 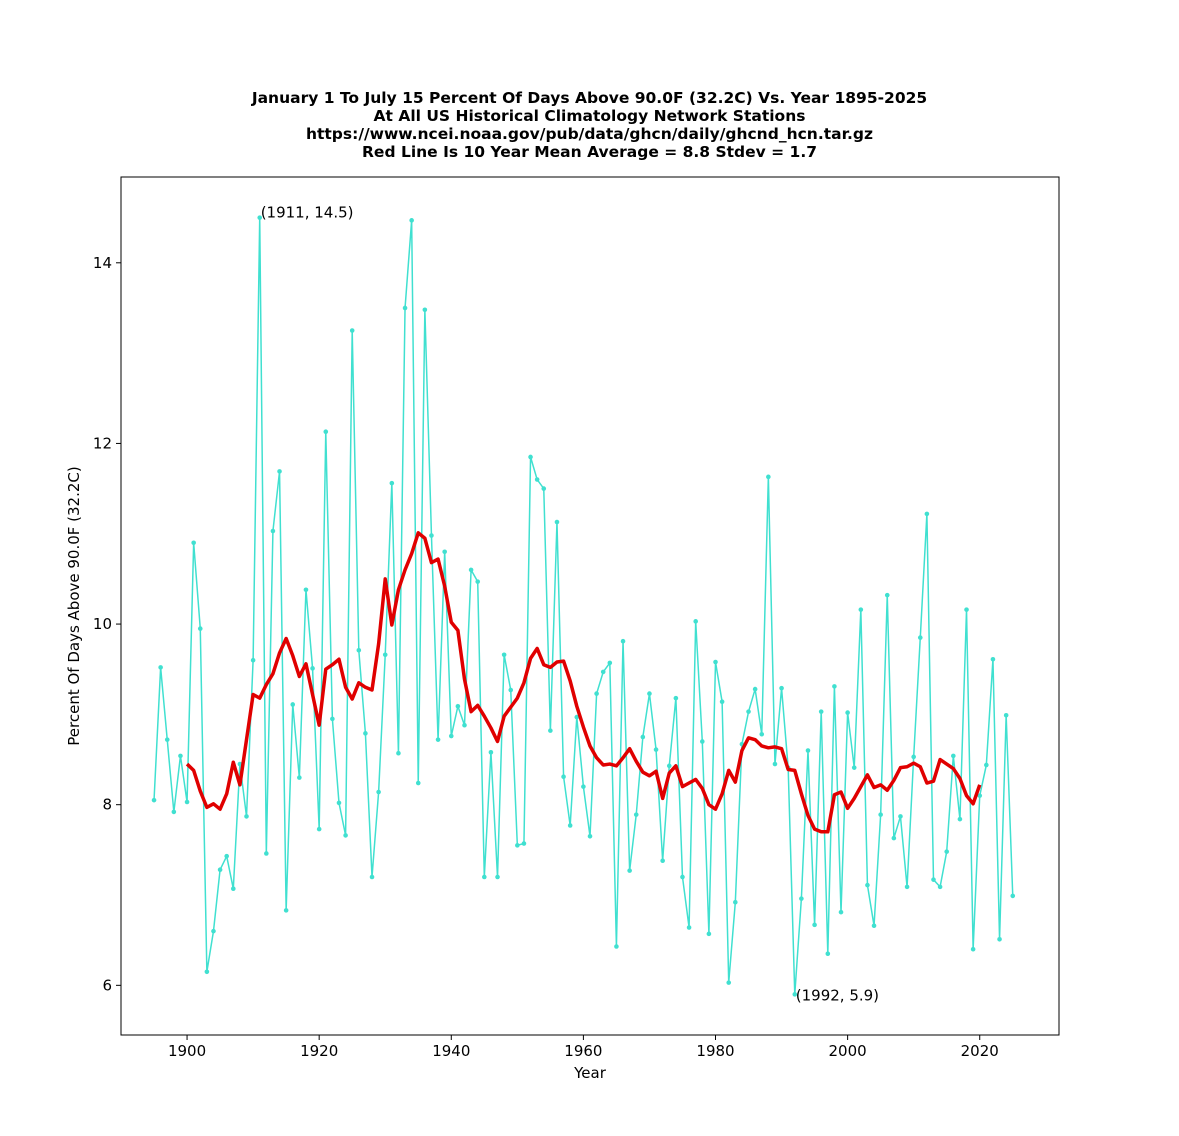 I want to click on x-tick-label: 1920, so click(x=319, y=1051).